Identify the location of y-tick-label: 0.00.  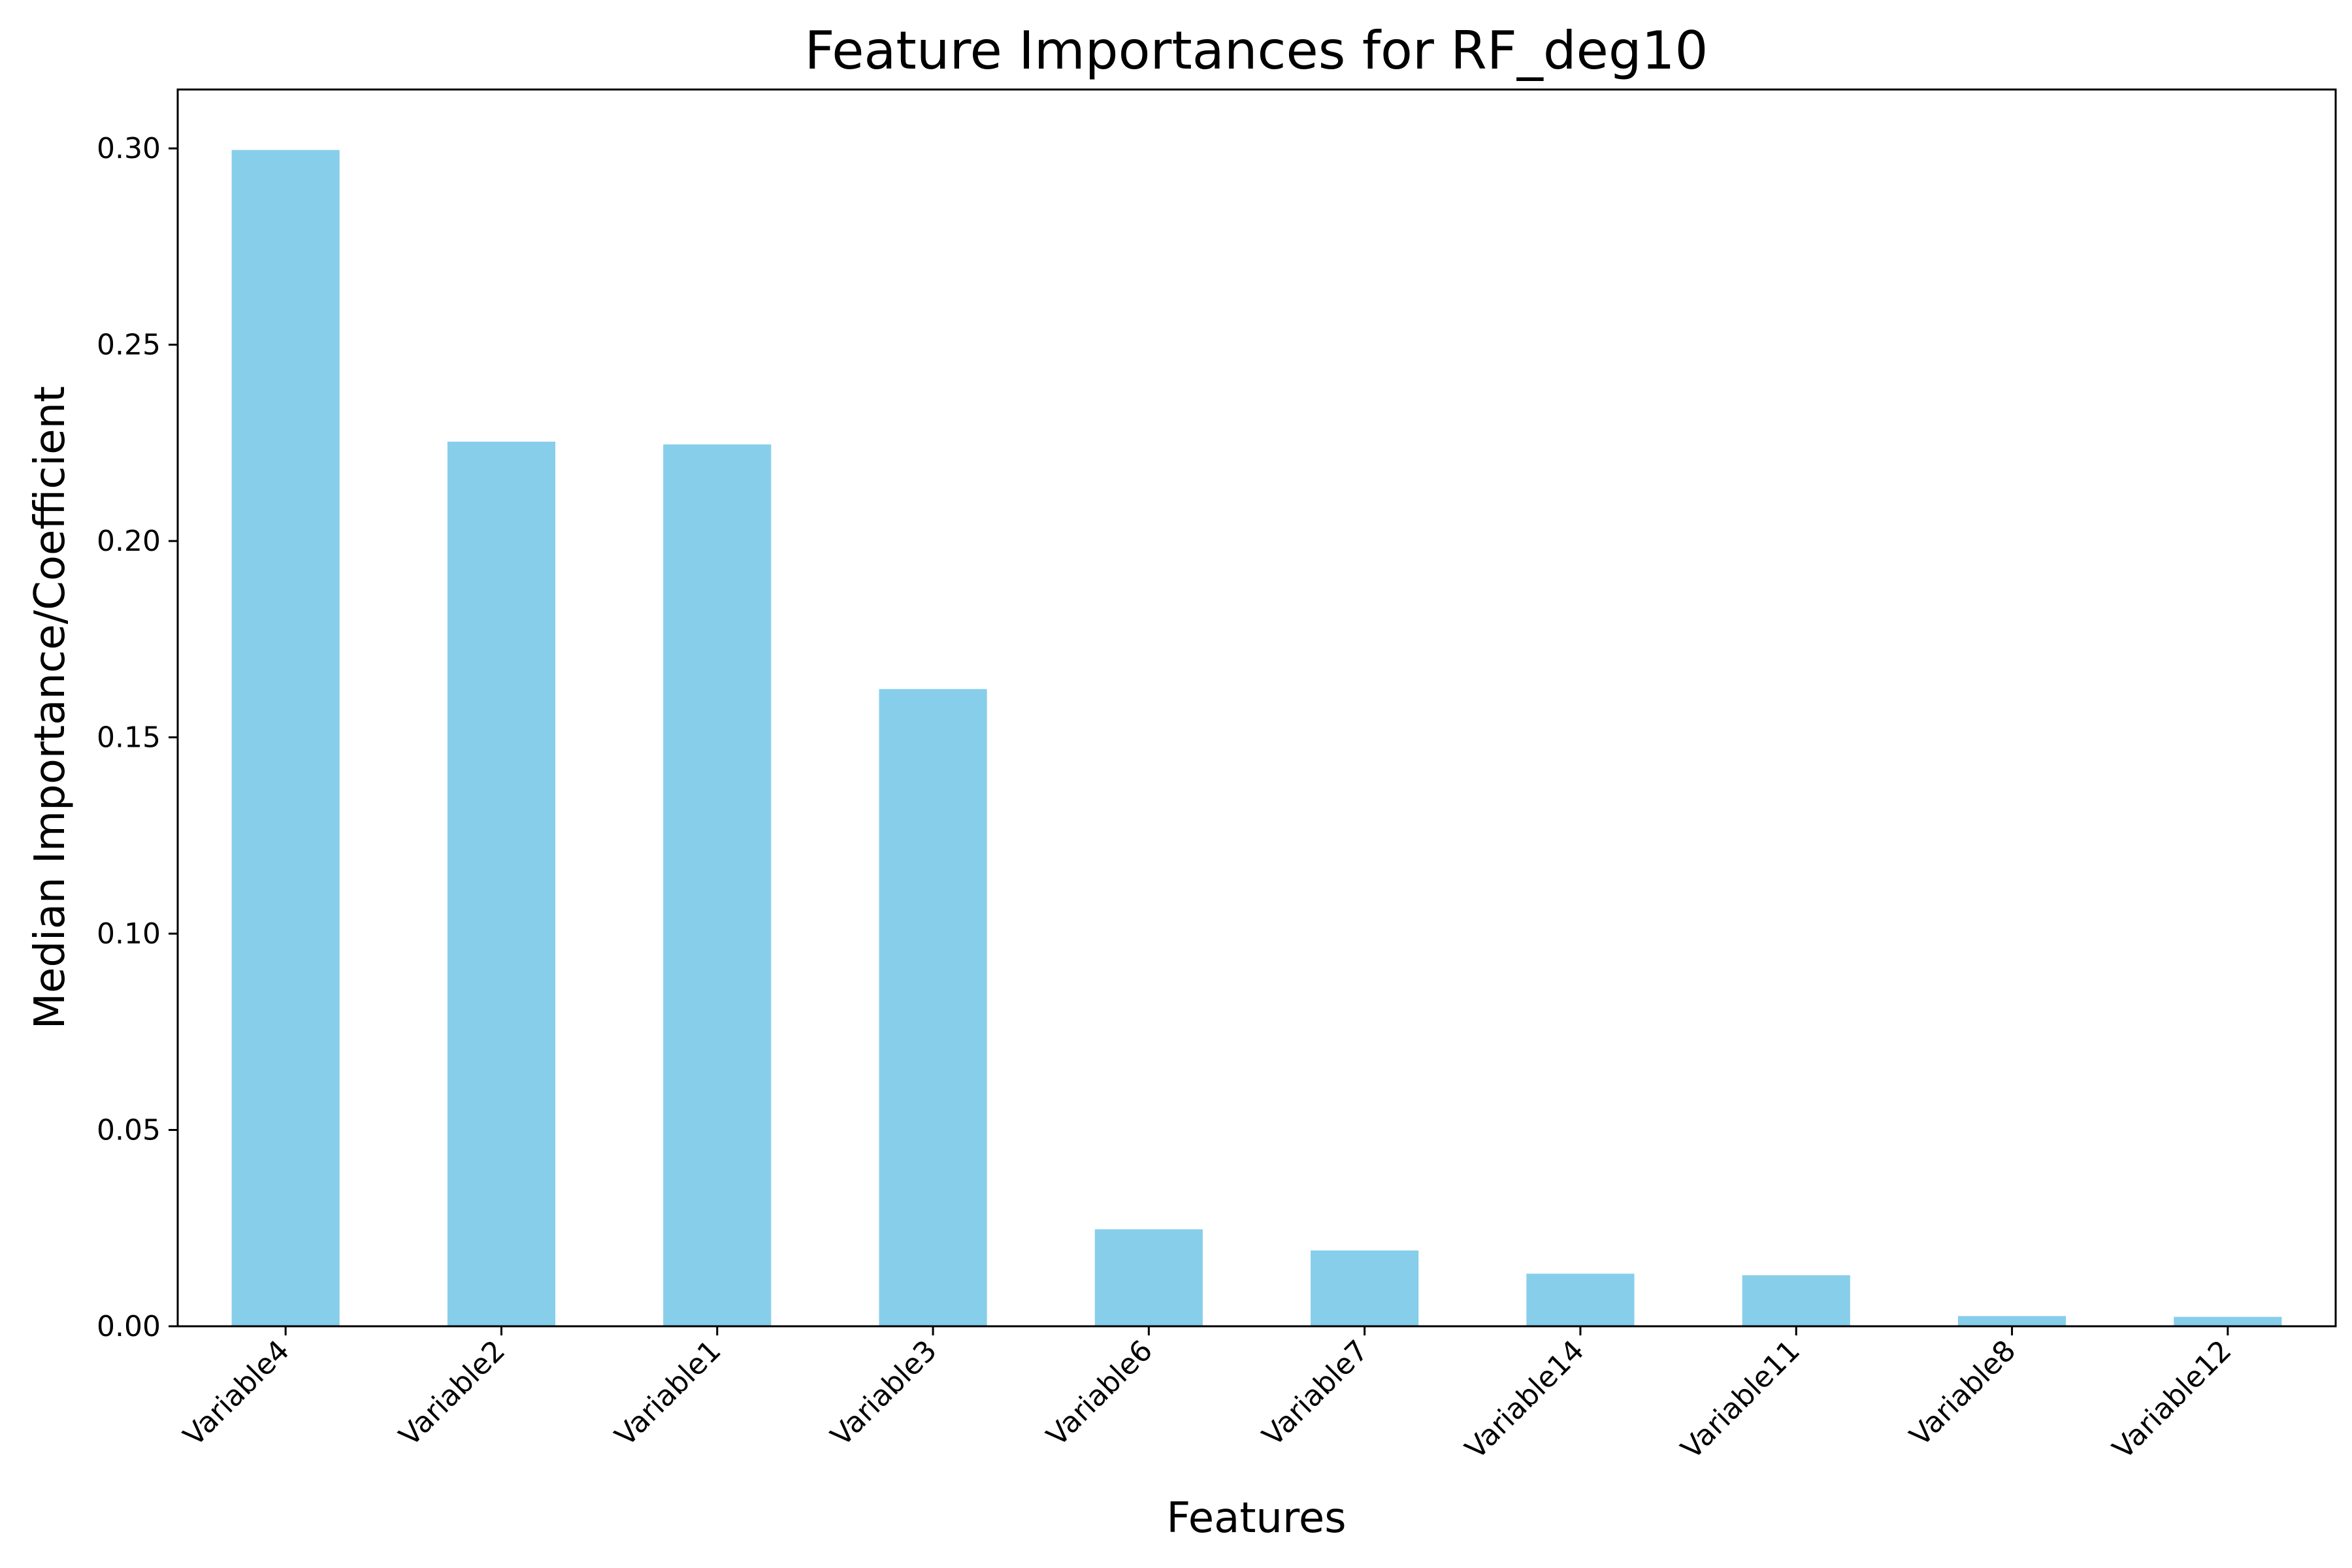
(129, 1326).